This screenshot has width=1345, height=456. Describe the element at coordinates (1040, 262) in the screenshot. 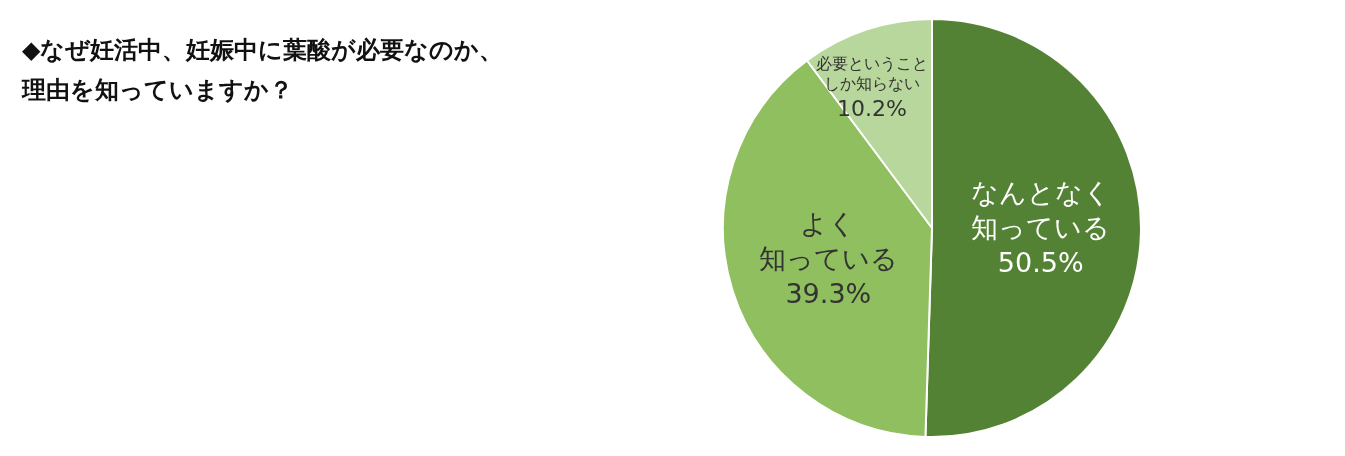

I see `data-label: 50.5%` at that location.